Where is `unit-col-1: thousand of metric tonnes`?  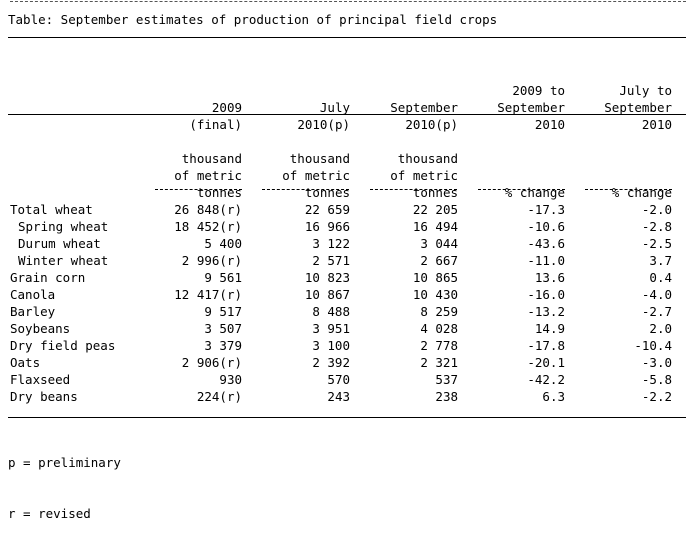
unit-col-1: thousand of metric tonnes is located at coordinates (208, 175).